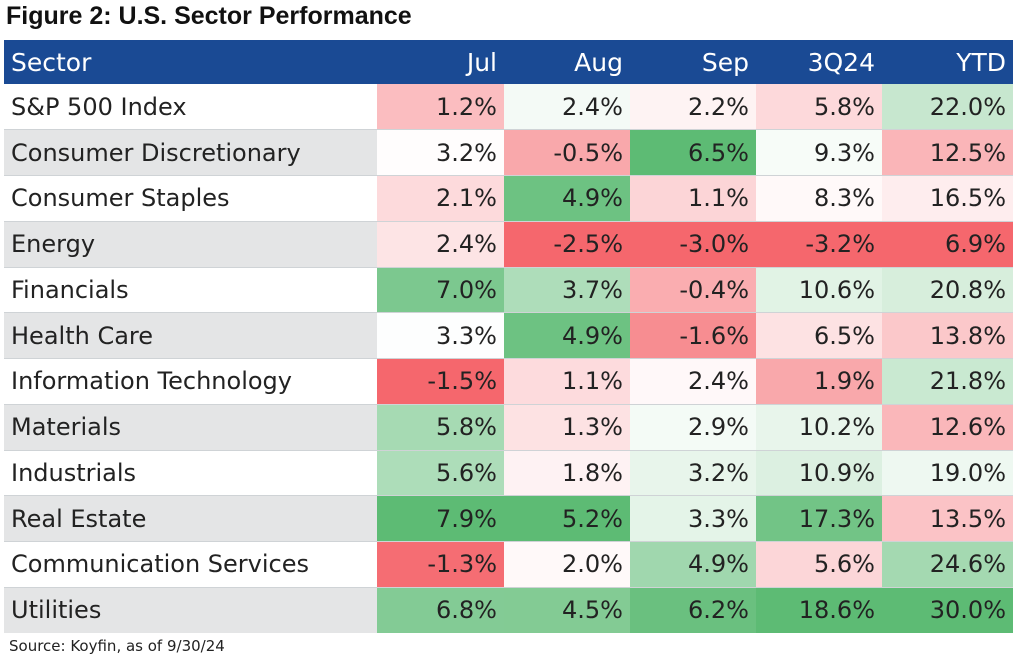  What do you see at coordinates (819, 427) in the screenshot?
I see `value-cell-3q24: 10.2%` at bounding box center [819, 427].